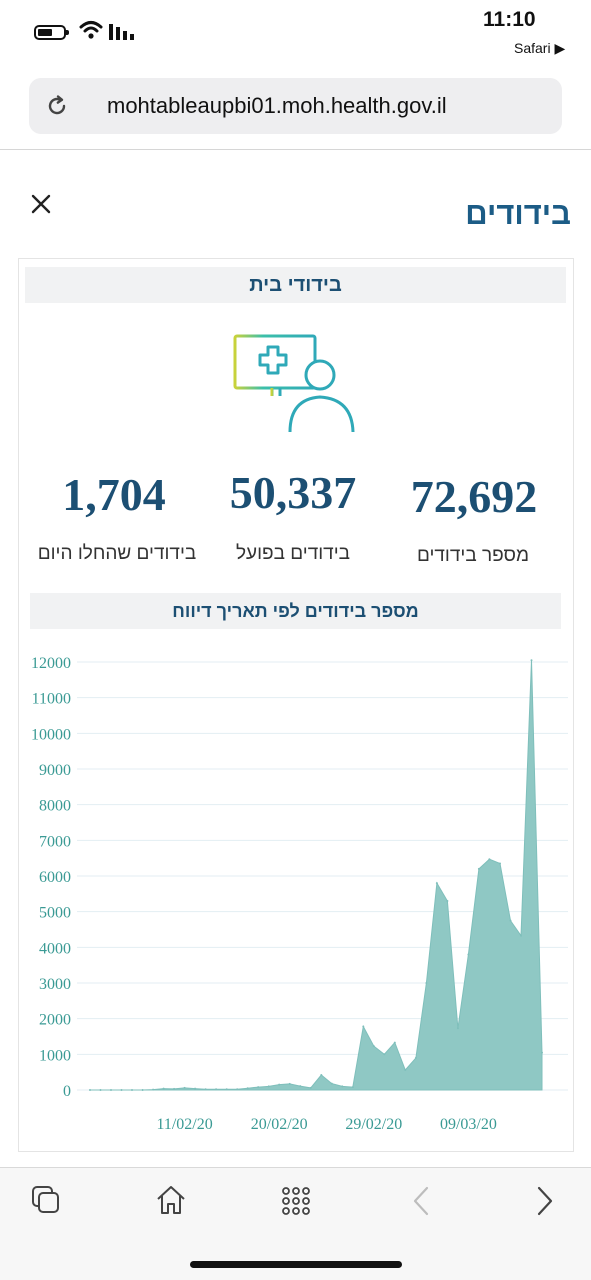 The image size is (591, 1280). I want to click on status-time: 11:10, so click(509, 19).